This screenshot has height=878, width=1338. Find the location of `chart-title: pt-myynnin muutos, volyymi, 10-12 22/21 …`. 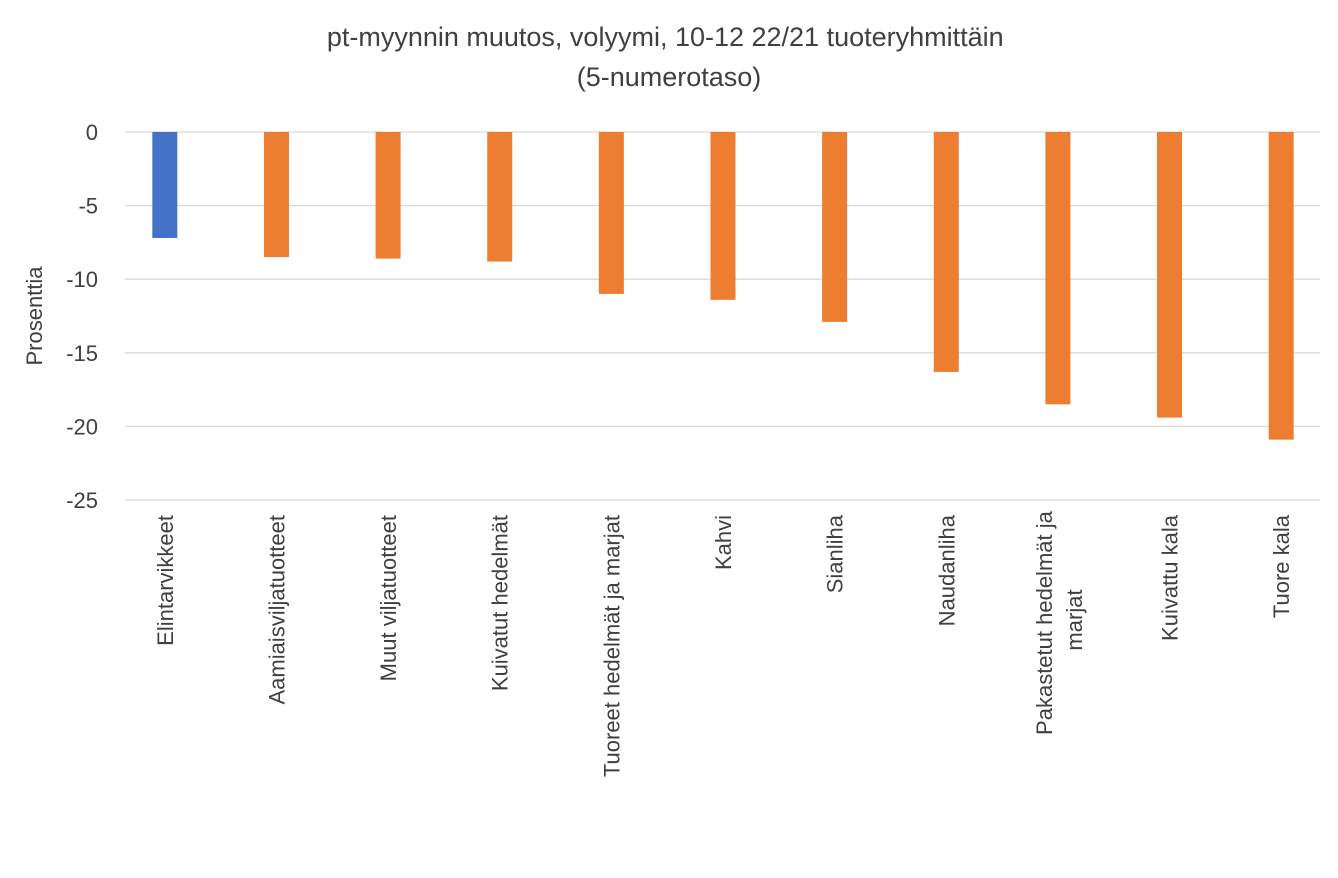

chart-title: pt-myynnin muutos, volyymi, 10-12 22/21 … is located at coordinates (669, 57).